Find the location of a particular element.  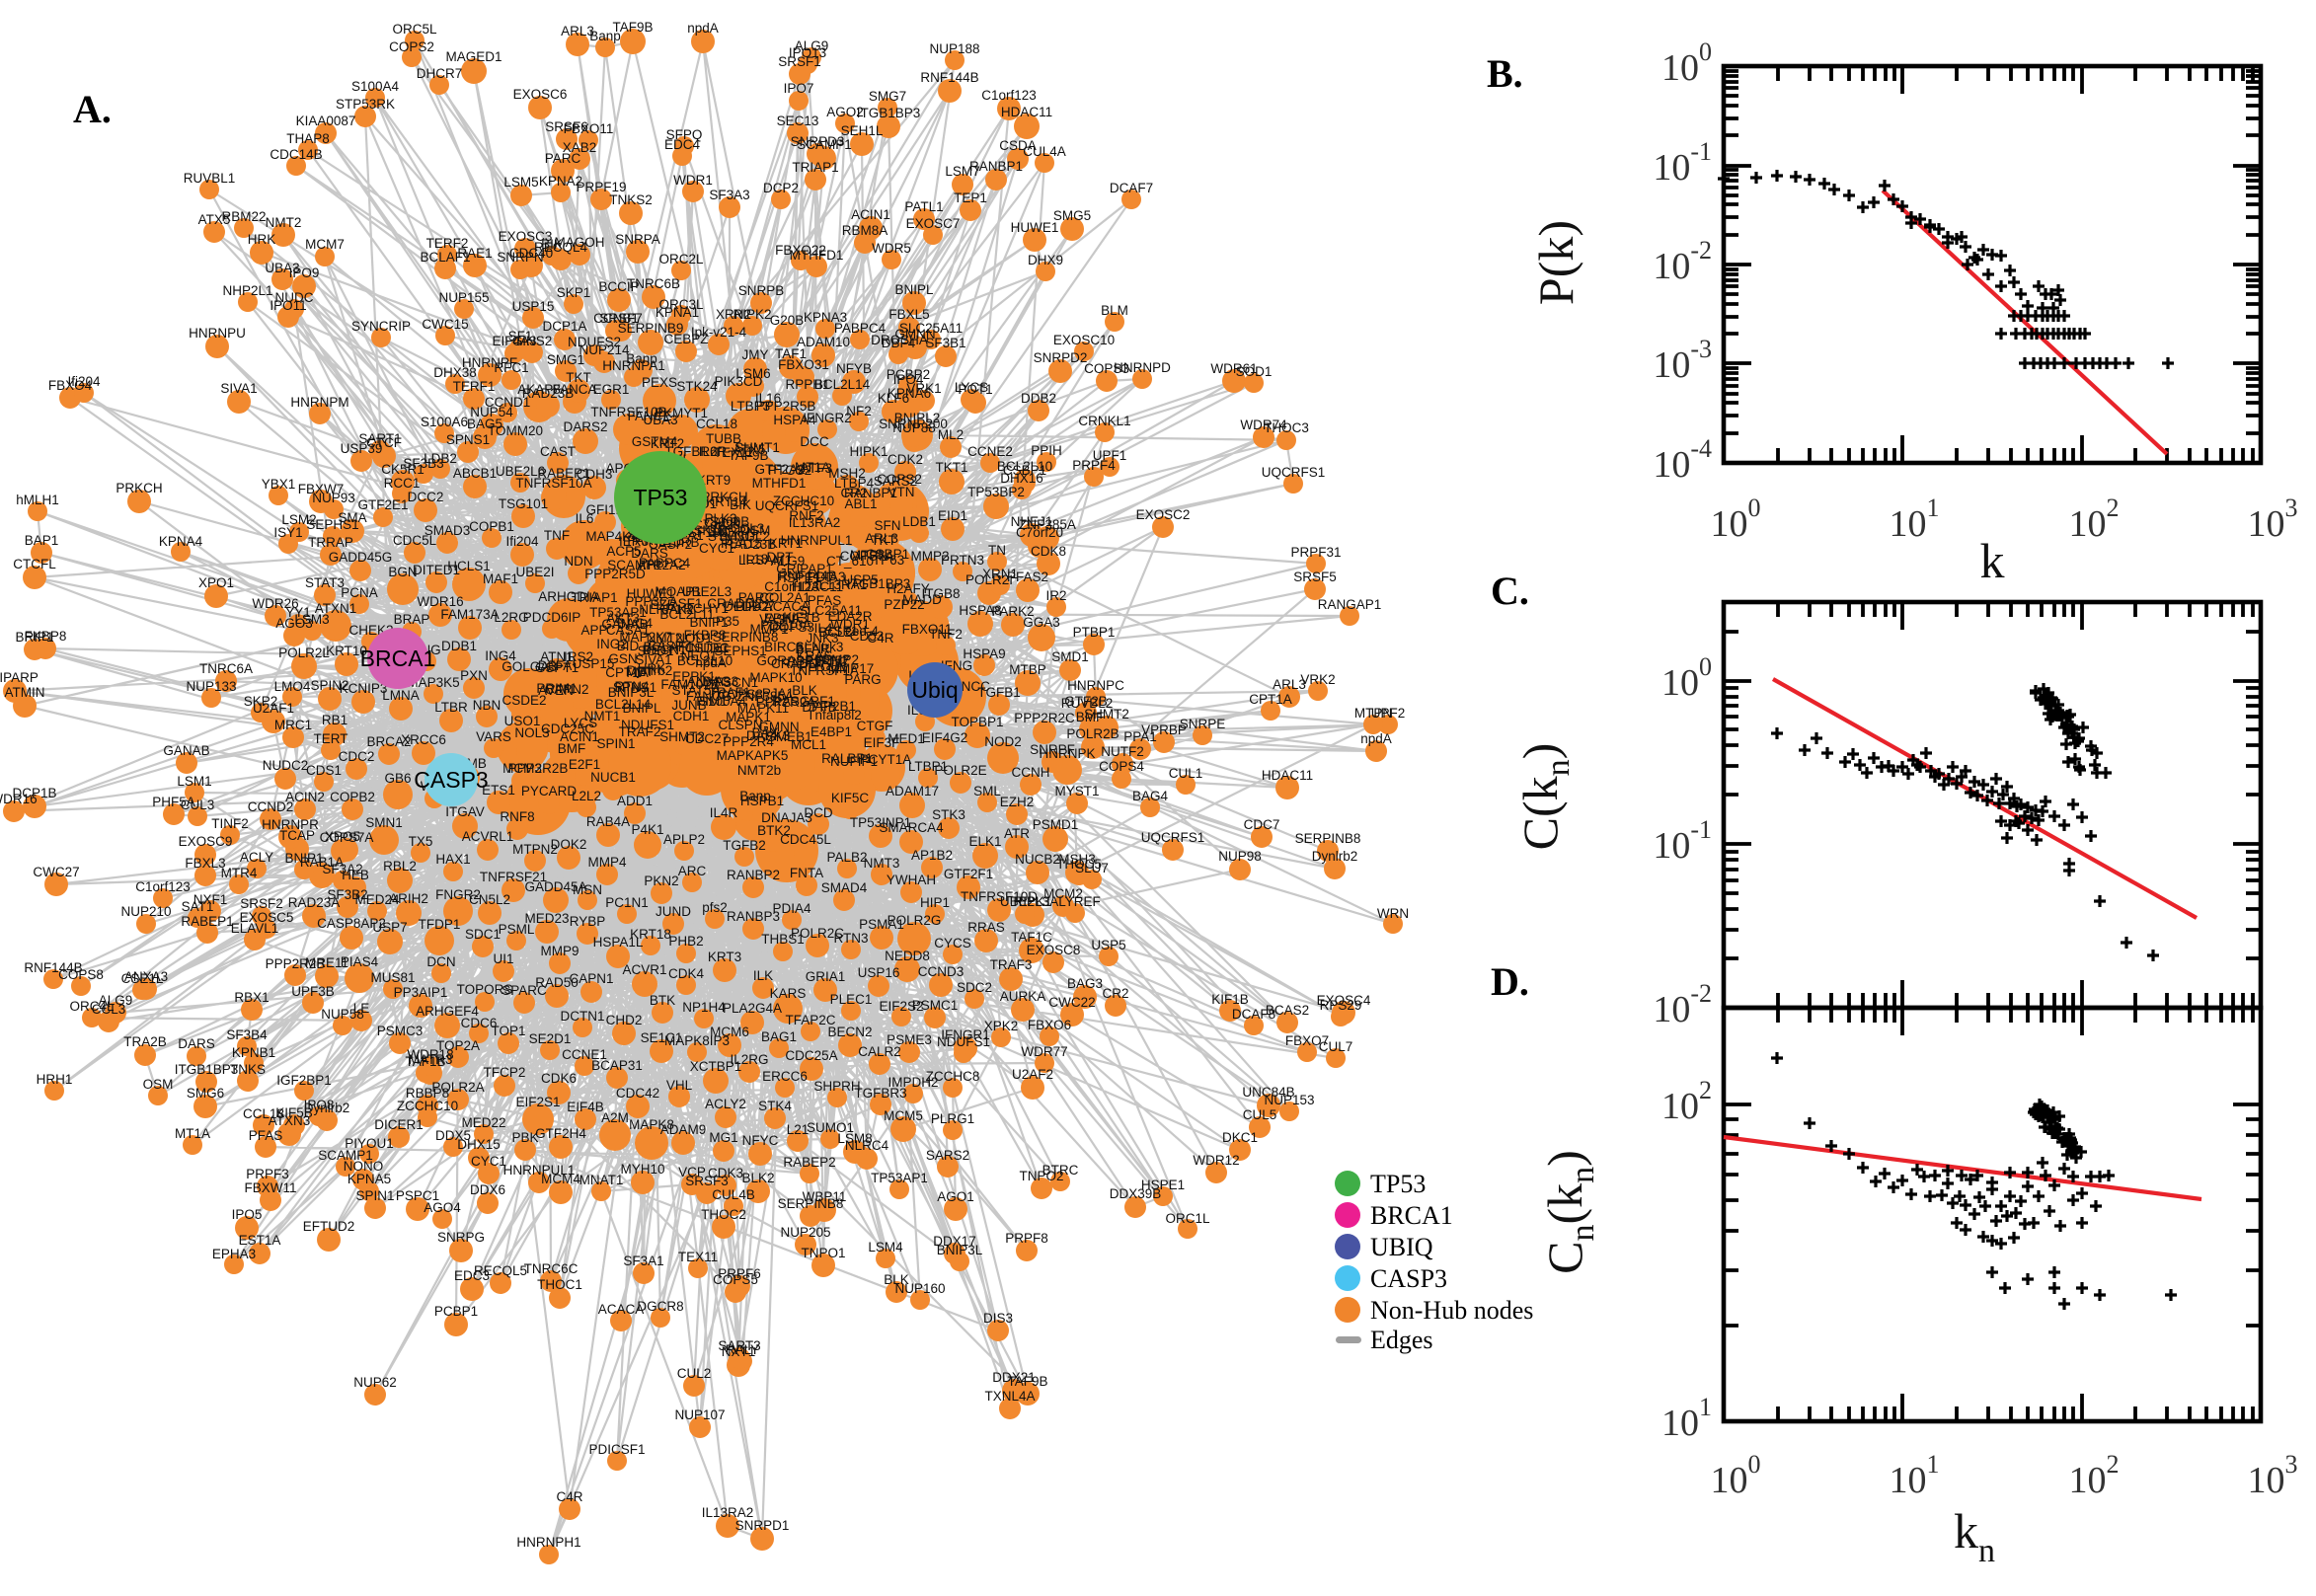

svg-text: LSM4 is located at coordinates (886, 1247).